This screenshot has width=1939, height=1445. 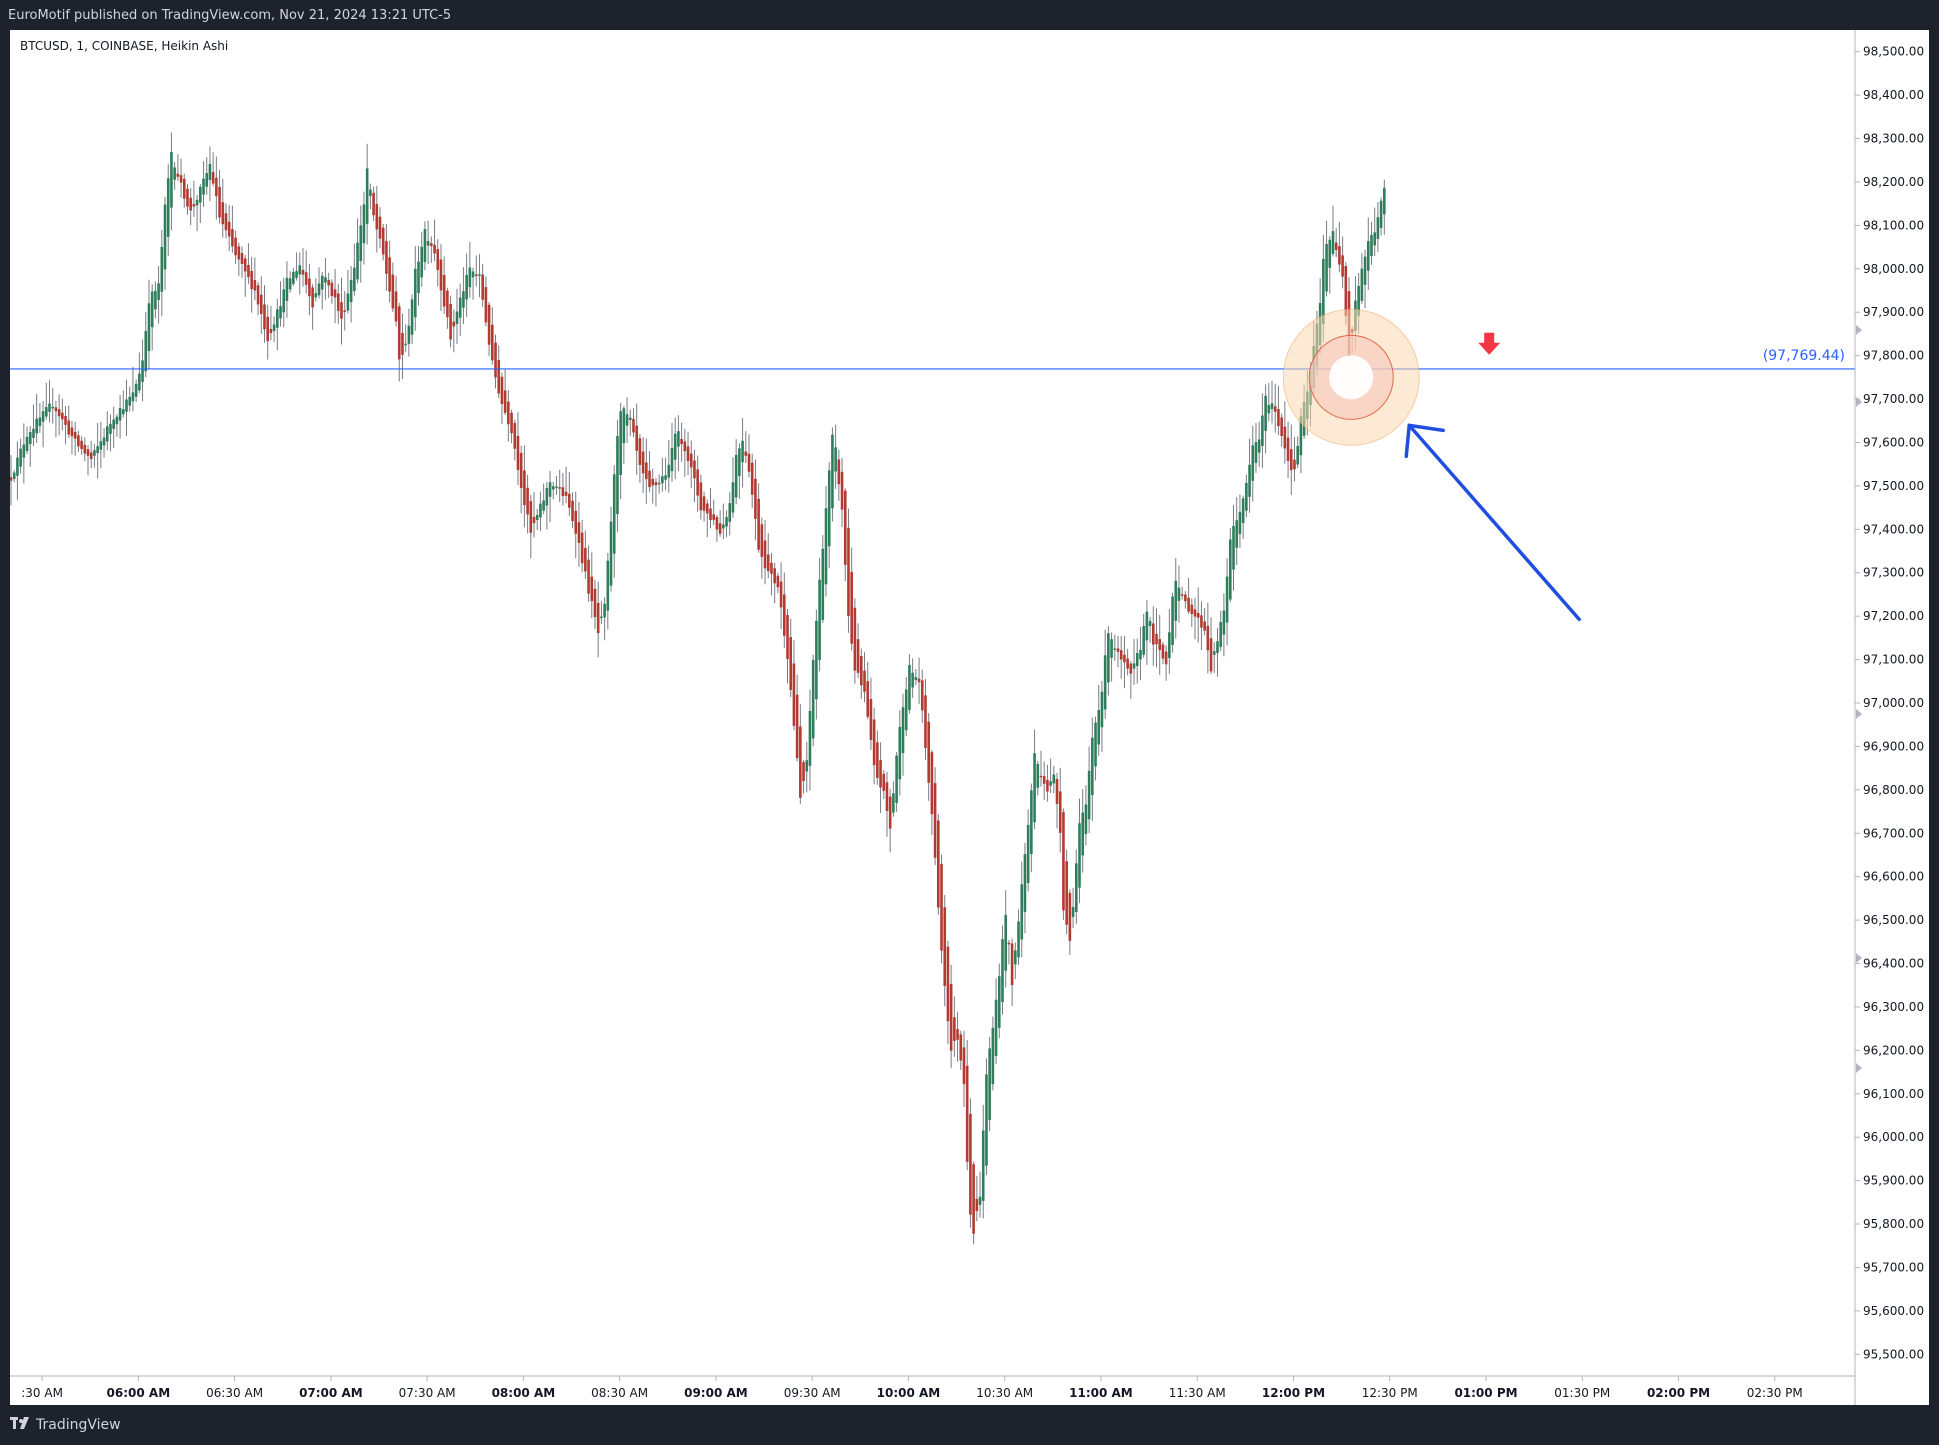 I want to click on down-arrow-marker-icon, so click(x=1489, y=343).